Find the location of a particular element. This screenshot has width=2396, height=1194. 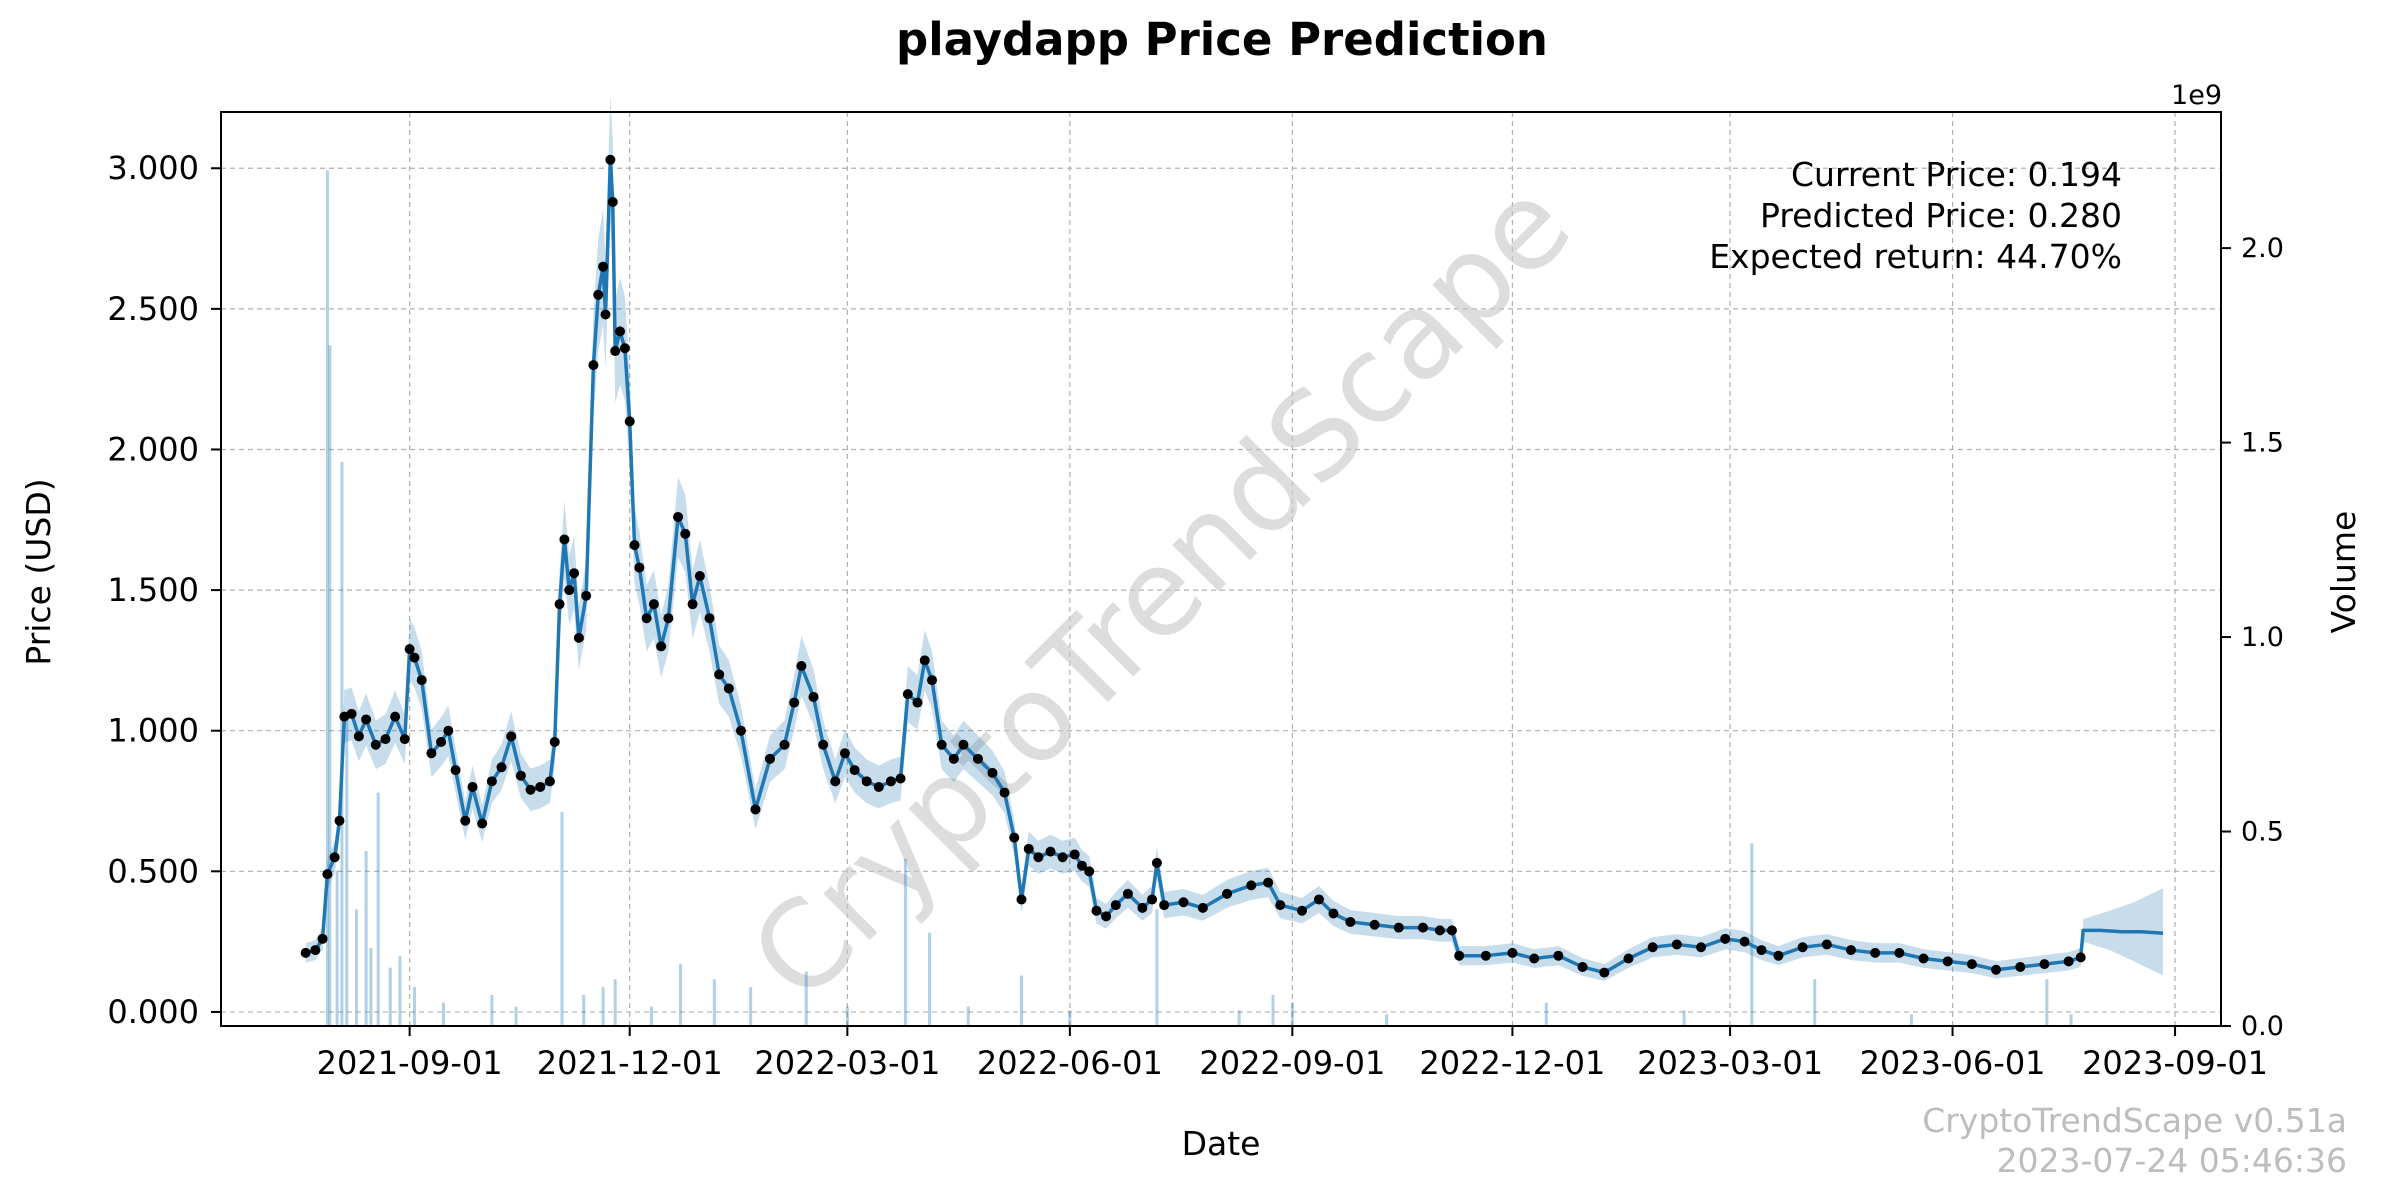

x-tick-label: 2023-09-01 is located at coordinates (2175, 1063).